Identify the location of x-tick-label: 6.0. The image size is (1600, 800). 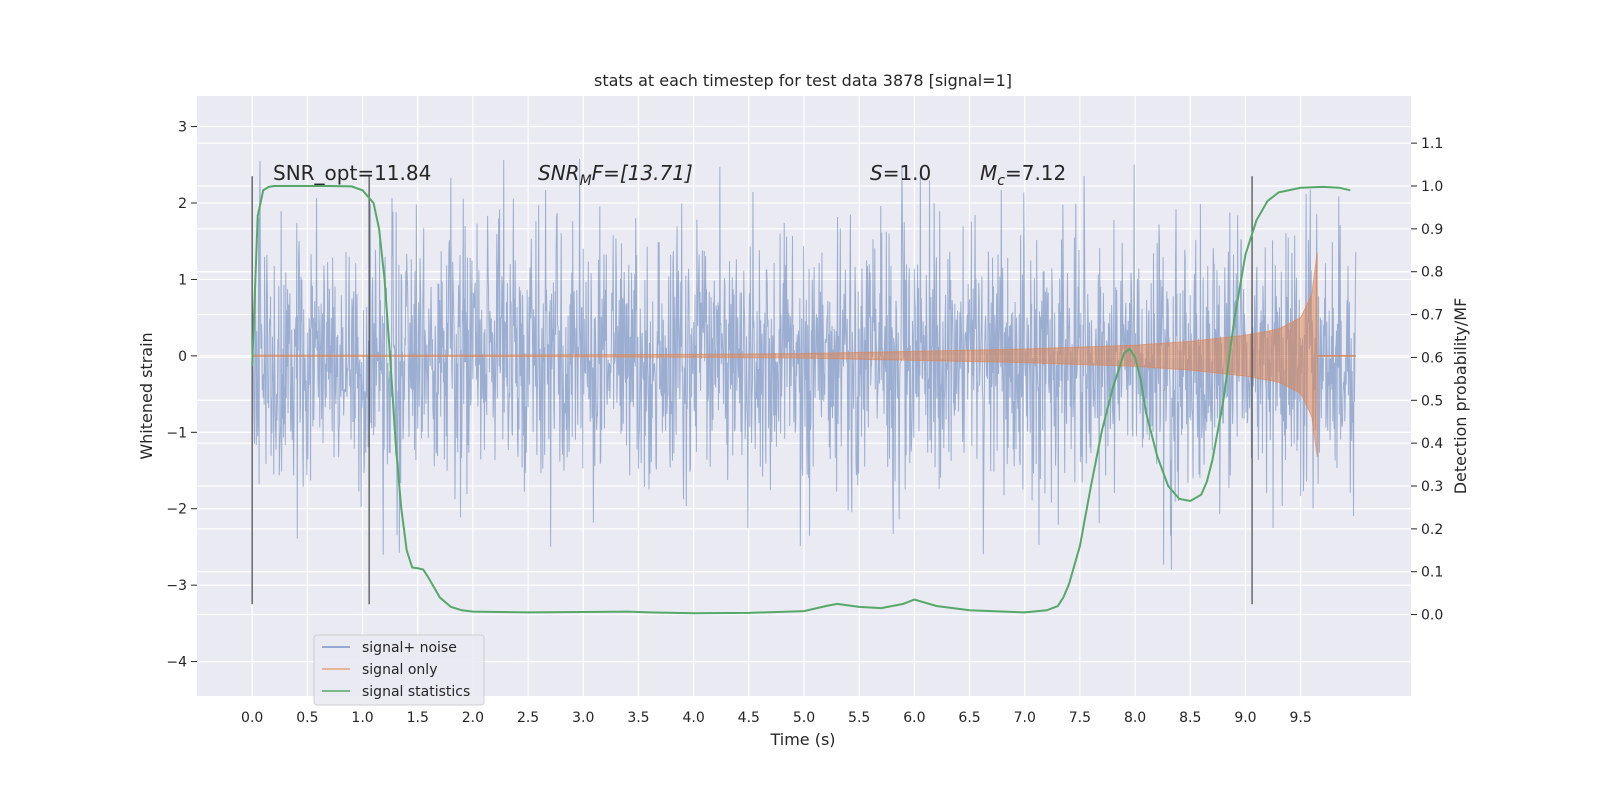
(914, 718).